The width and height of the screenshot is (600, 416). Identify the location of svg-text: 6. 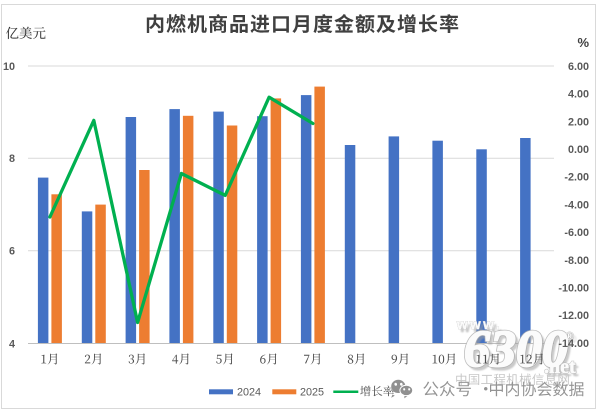
(12, 252).